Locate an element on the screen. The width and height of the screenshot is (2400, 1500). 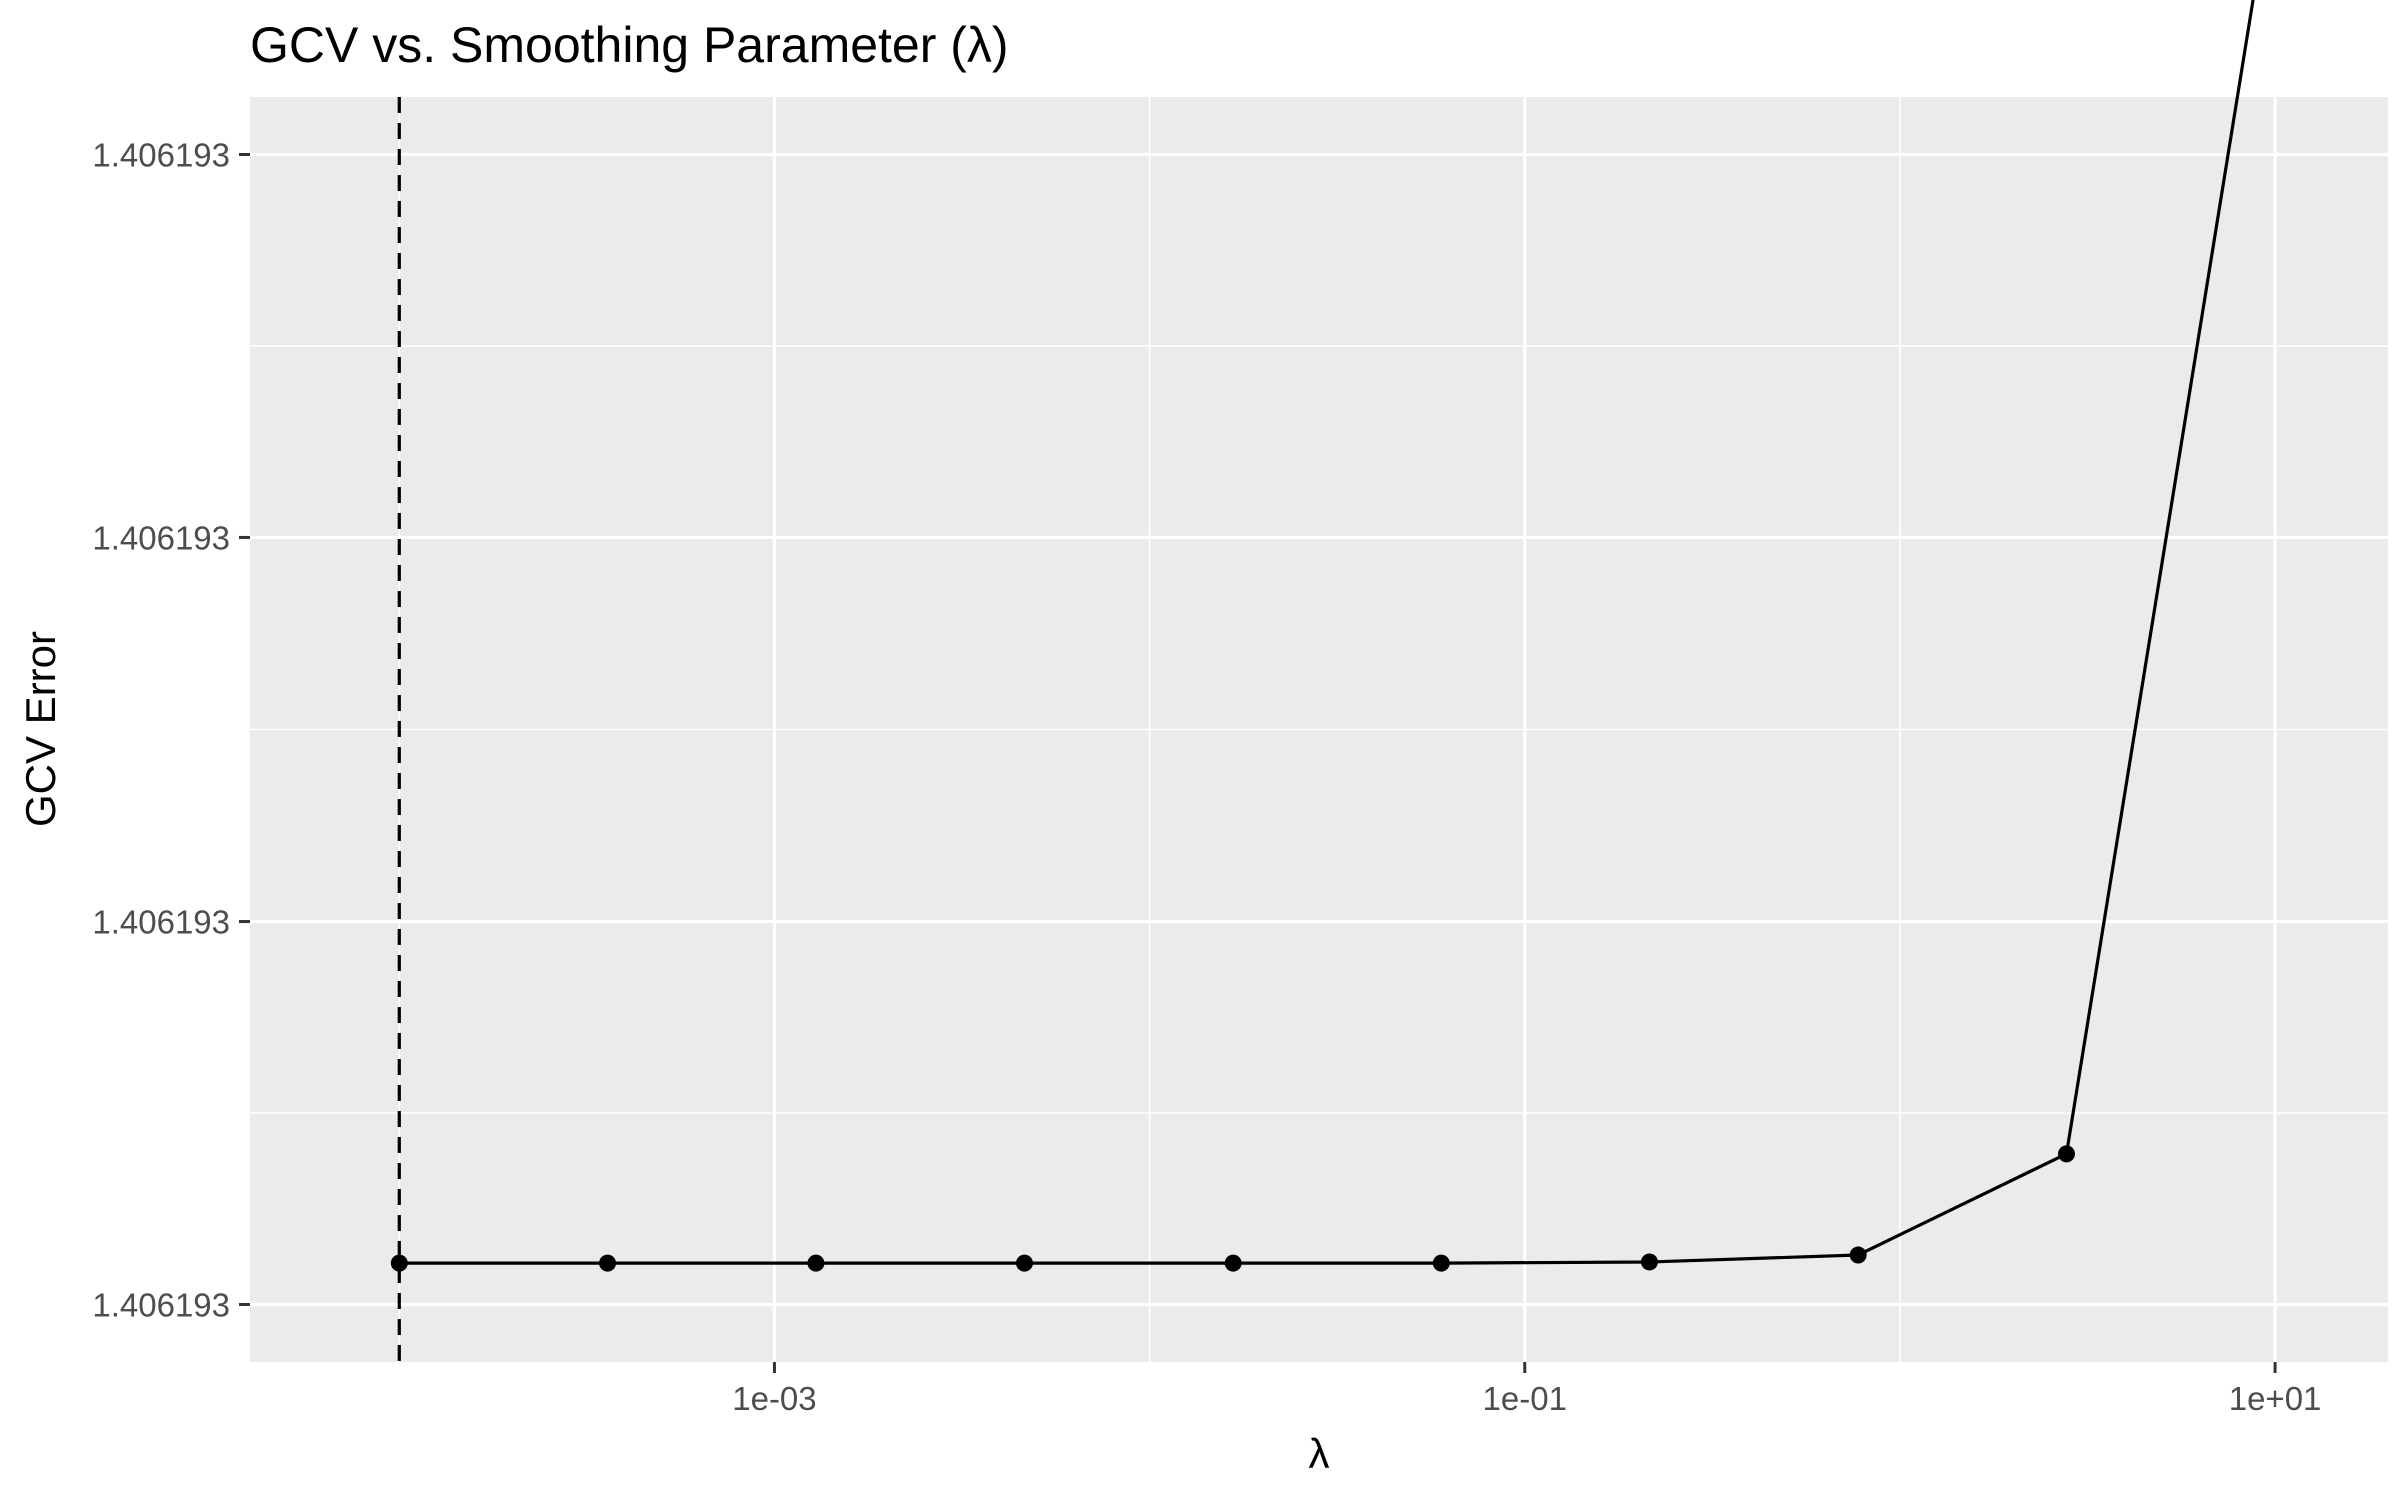
x-axis: 1e-03 1e-01 1e+01 is located at coordinates (1526, 1389).